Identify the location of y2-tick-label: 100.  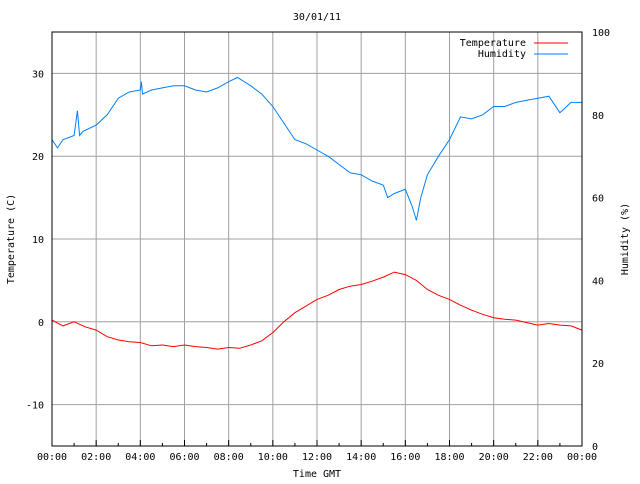
(601, 33).